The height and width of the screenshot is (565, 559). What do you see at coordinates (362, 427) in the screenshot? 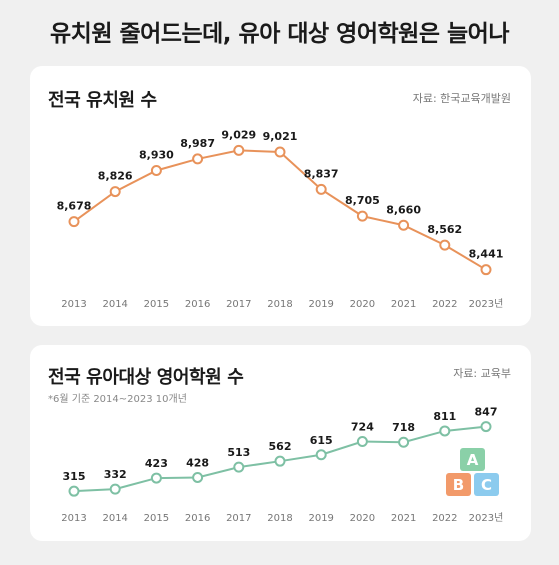
I see `data-label: 724` at bounding box center [362, 427].